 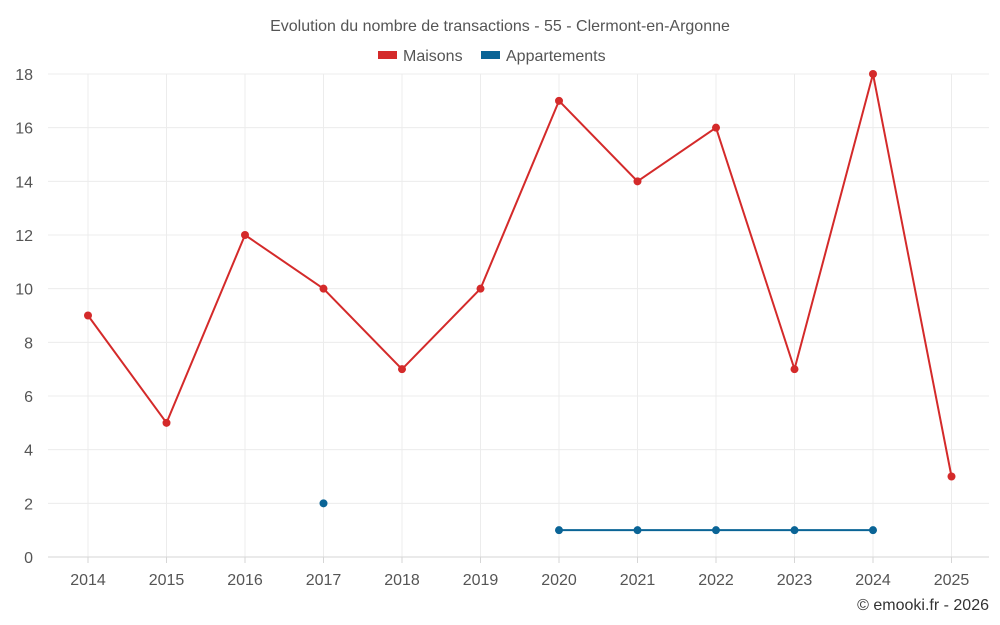 I want to click on y-tick-label: 2, so click(x=28, y=504).